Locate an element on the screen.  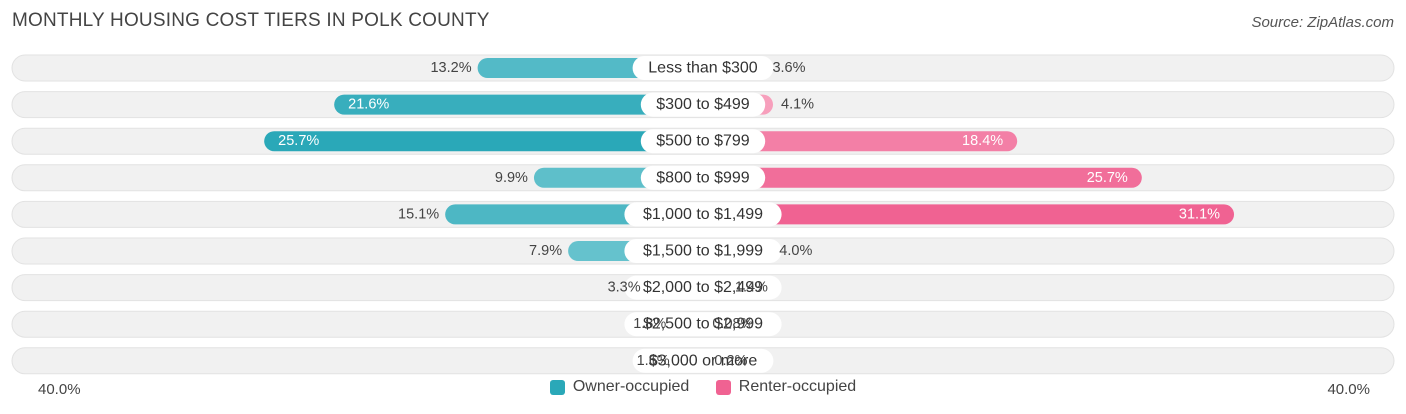
owner-value-label: 21.6% is located at coordinates (368, 105).